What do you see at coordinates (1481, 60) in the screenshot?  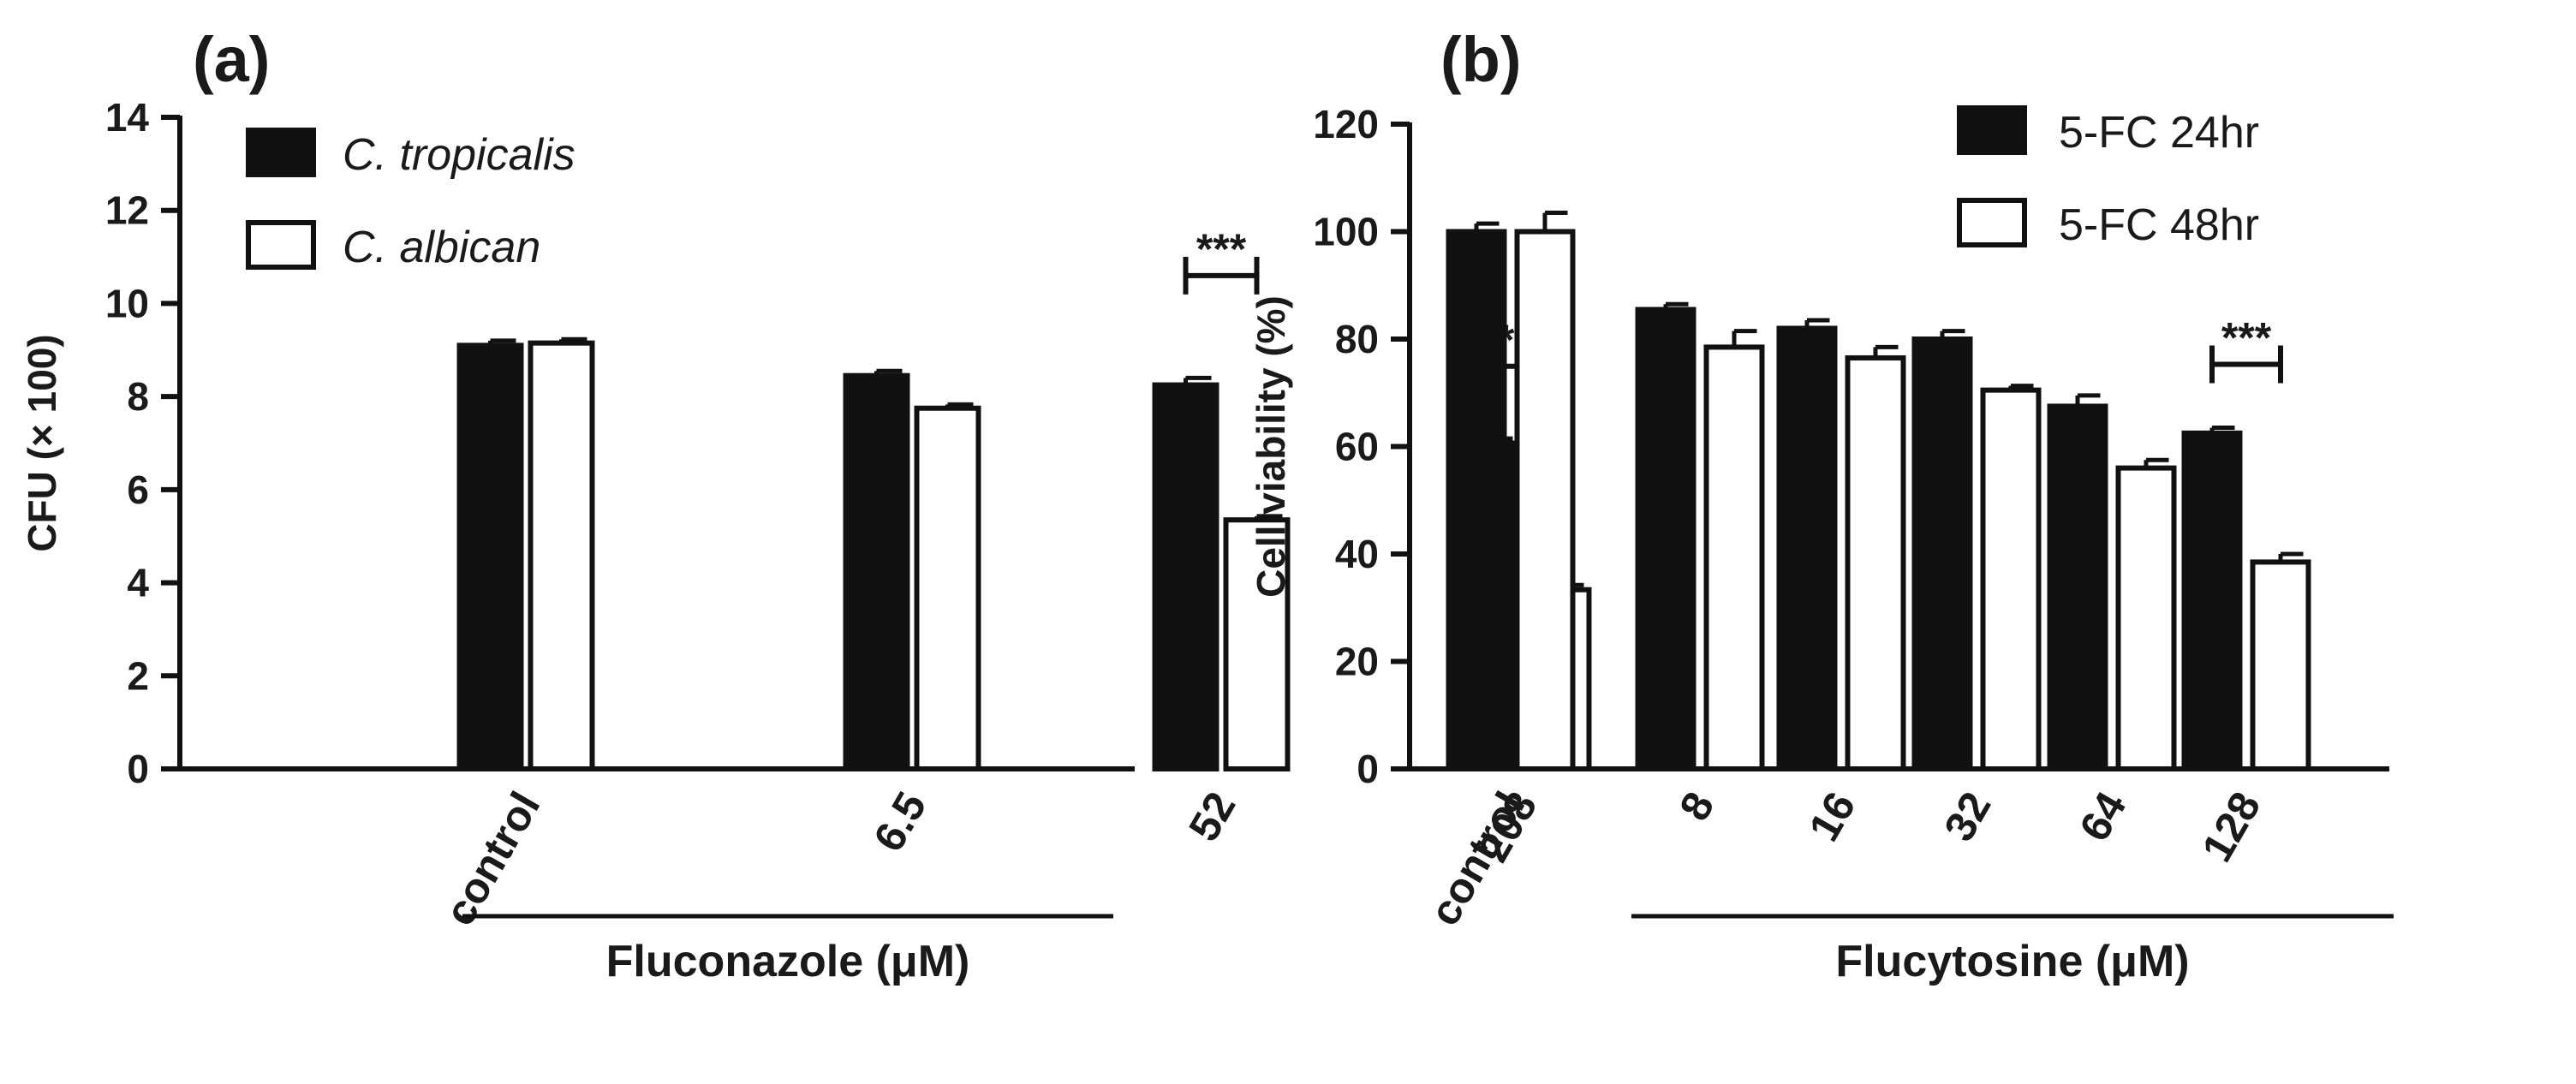 I see `panel-label: (b)` at bounding box center [1481, 60].